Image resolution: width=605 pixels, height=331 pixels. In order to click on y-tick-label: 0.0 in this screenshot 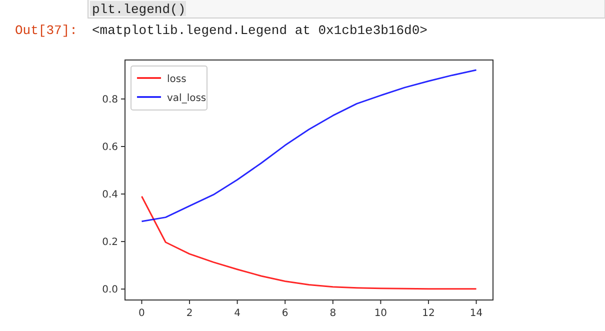, I will do `click(110, 290)`.